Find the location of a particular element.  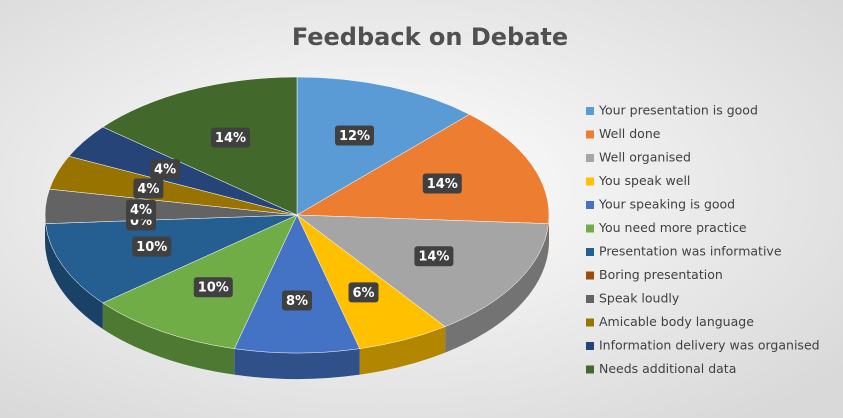

data-label-text: 8% is located at coordinates (297, 301).